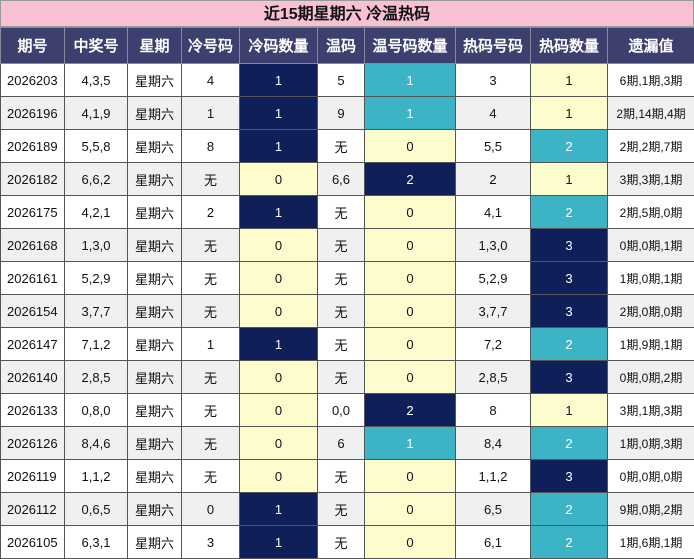 This screenshot has height=559, width=694. I want to click on header-issue: 期号, so click(32, 45).